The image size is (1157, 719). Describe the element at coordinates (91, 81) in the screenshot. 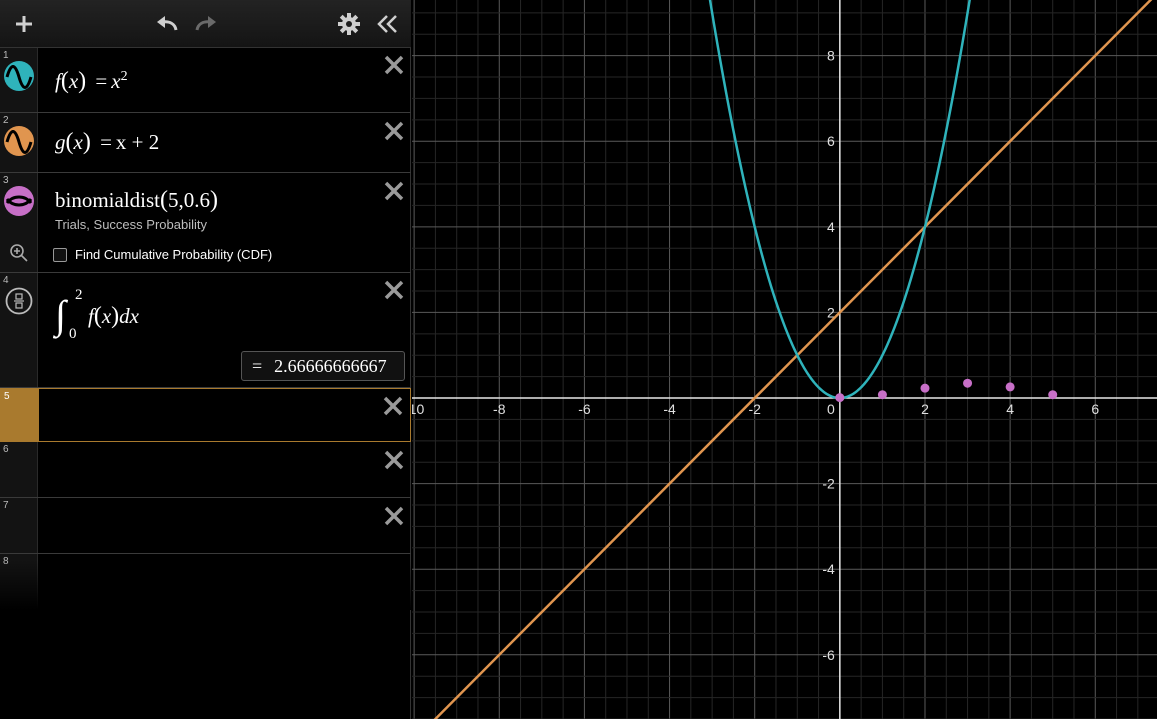

I see `expression-math: f(x) = x2` at that location.